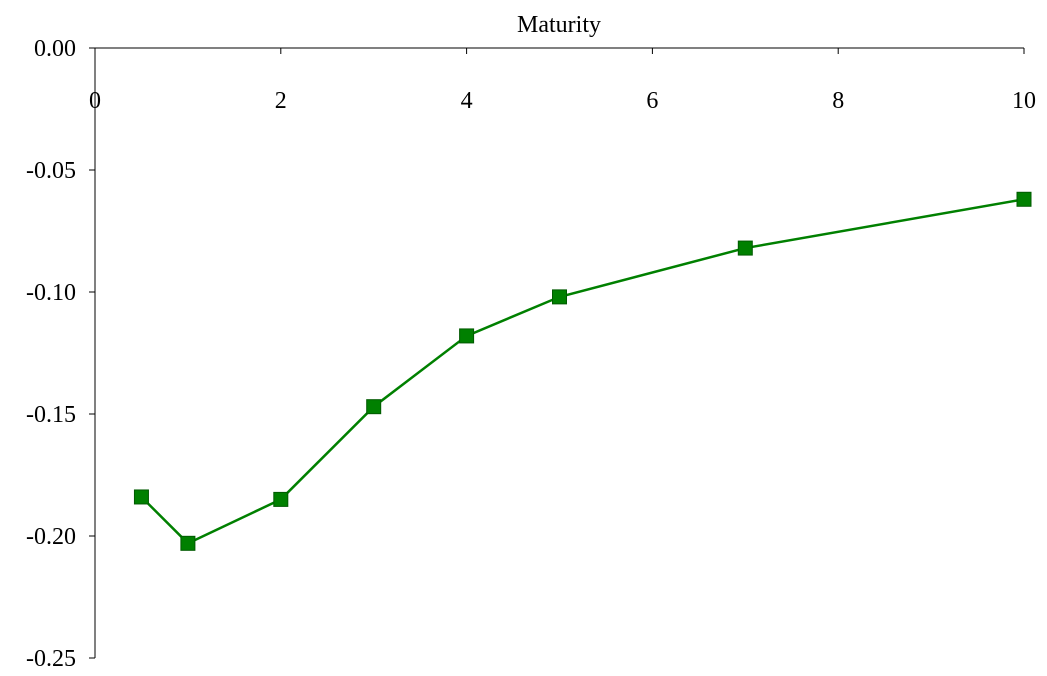 The image size is (1047, 676). Describe the element at coordinates (51, 415) in the screenshot. I see `y-tick-label: -0.15` at that location.